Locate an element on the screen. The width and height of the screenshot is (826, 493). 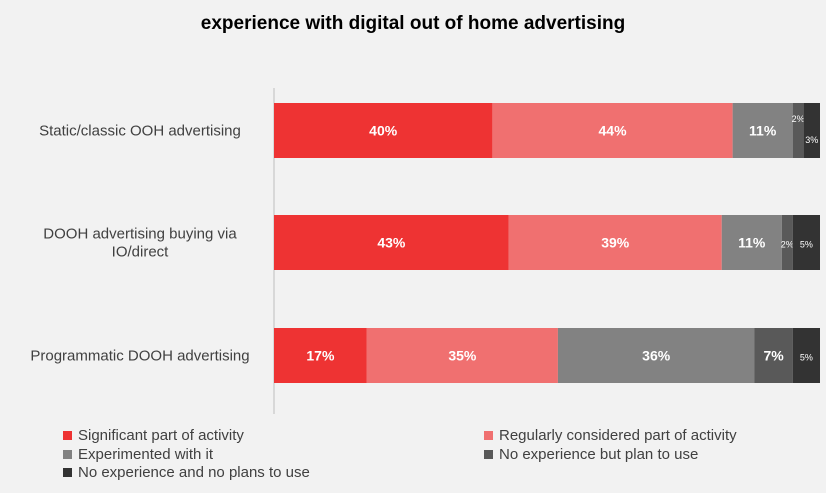
data-label: 17% is located at coordinates (320, 356).